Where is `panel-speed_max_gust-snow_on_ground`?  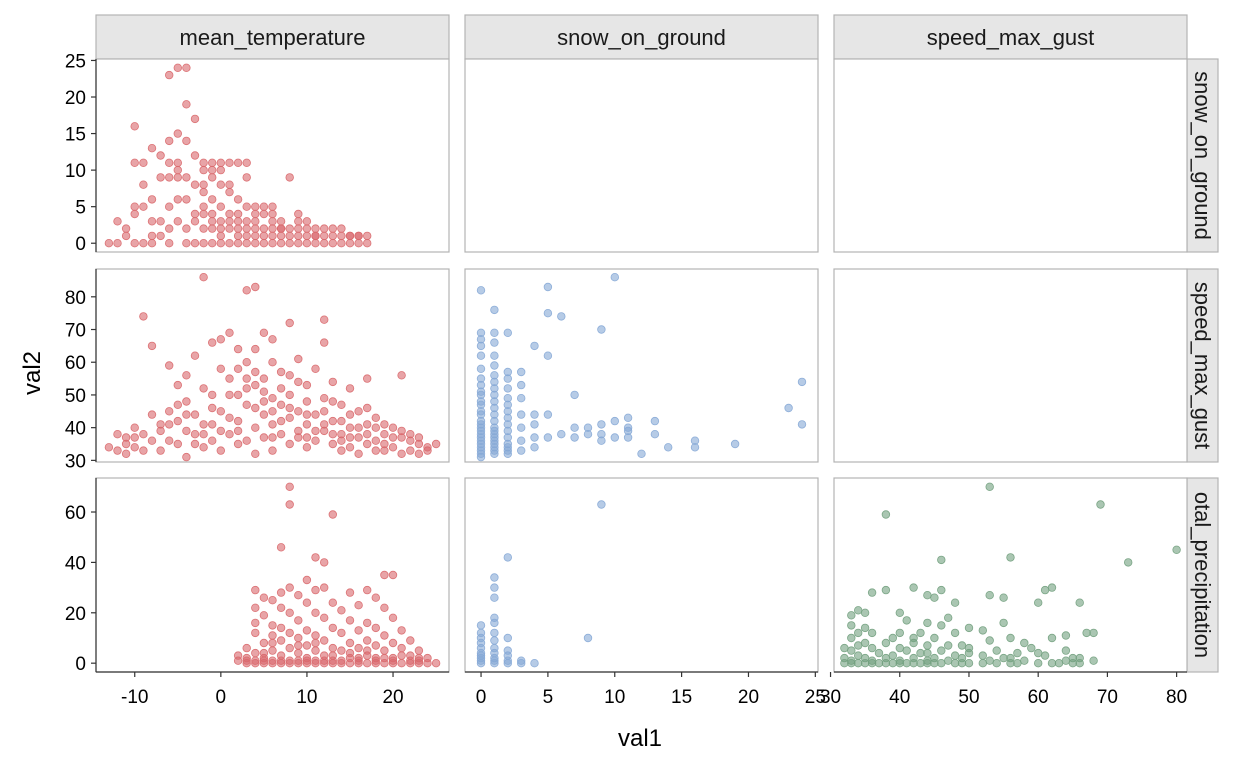
panel-speed_max_gust-snow_on_ground is located at coordinates (641, 365).